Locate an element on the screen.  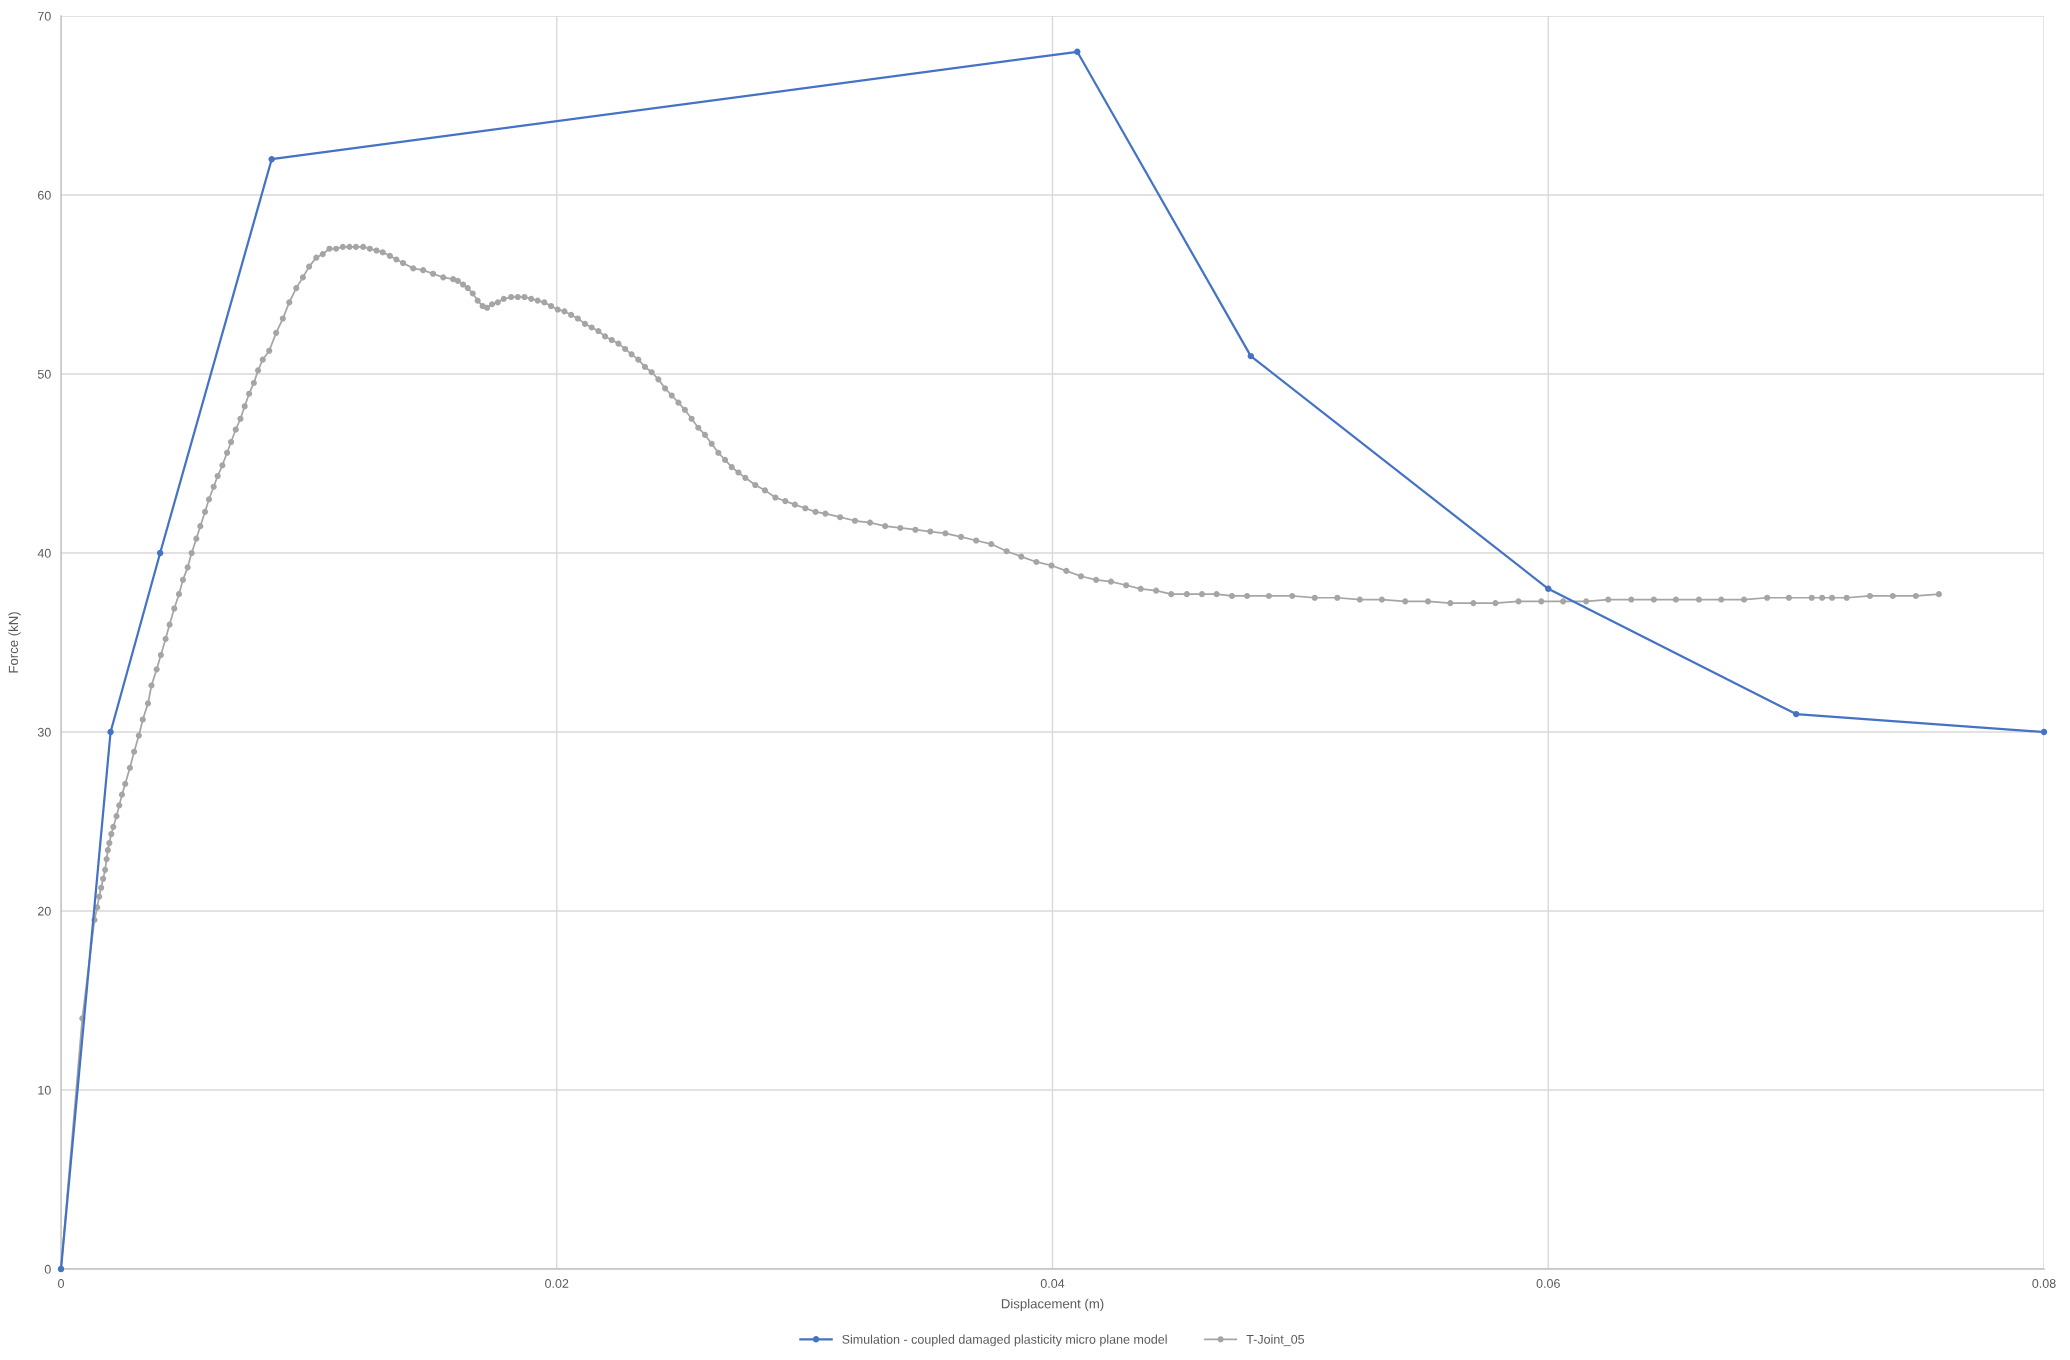
y-tick-label: 20 is located at coordinates (44, 911).